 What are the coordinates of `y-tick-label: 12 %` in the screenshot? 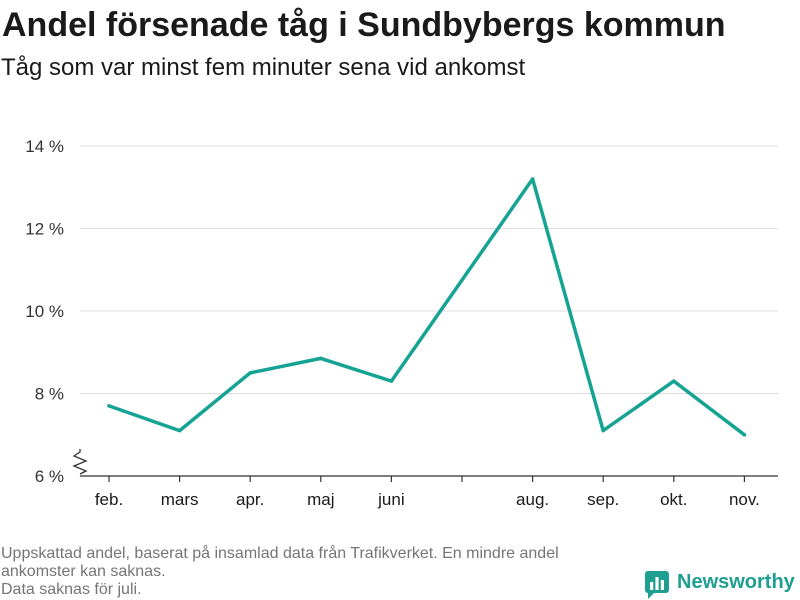 It's located at (44, 229).